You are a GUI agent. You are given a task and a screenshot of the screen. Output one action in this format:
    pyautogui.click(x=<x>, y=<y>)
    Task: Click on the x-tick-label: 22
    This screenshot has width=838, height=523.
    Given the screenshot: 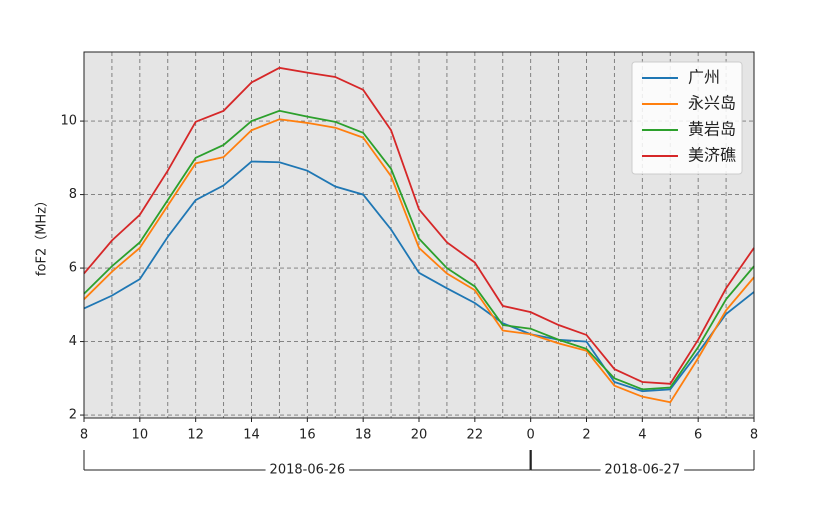 What is the action you would take?
    pyautogui.click(x=475, y=435)
    